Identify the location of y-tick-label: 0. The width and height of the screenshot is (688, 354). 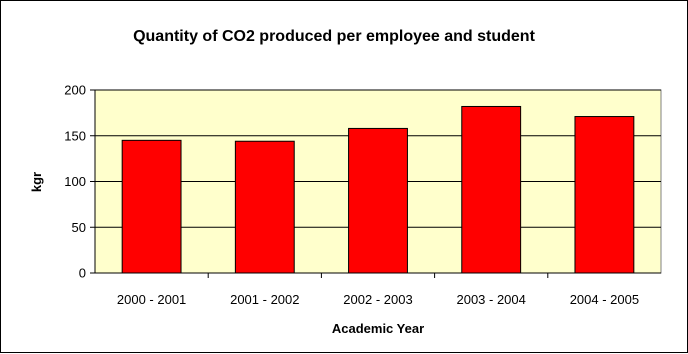
(82, 273).